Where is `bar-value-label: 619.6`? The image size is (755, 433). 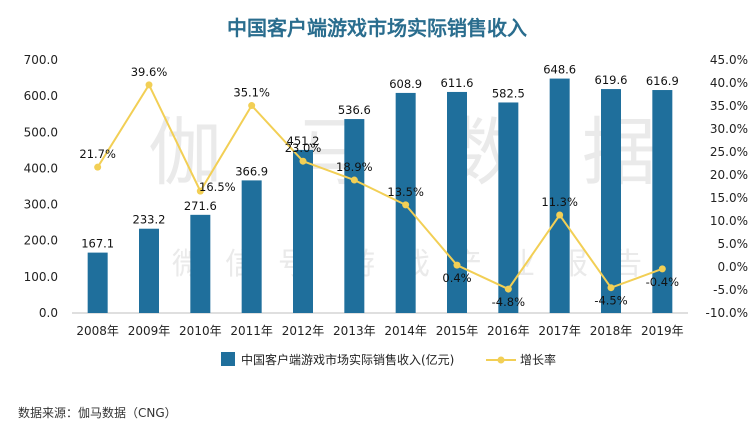 bar-value-label: 619.6 is located at coordinates (611, 80).